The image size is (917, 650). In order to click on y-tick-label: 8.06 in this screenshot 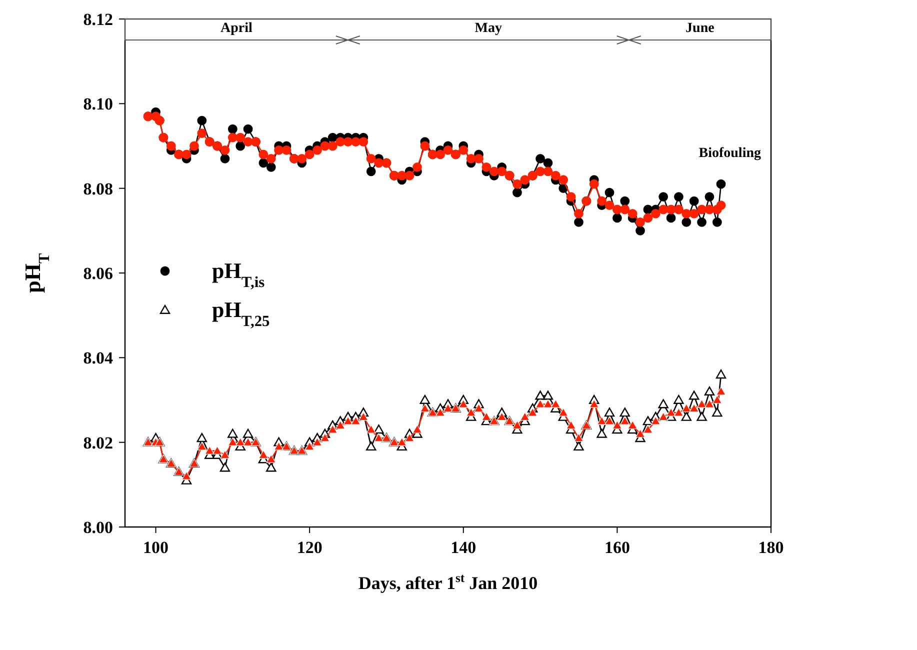, I will do `click(98, 273)`.